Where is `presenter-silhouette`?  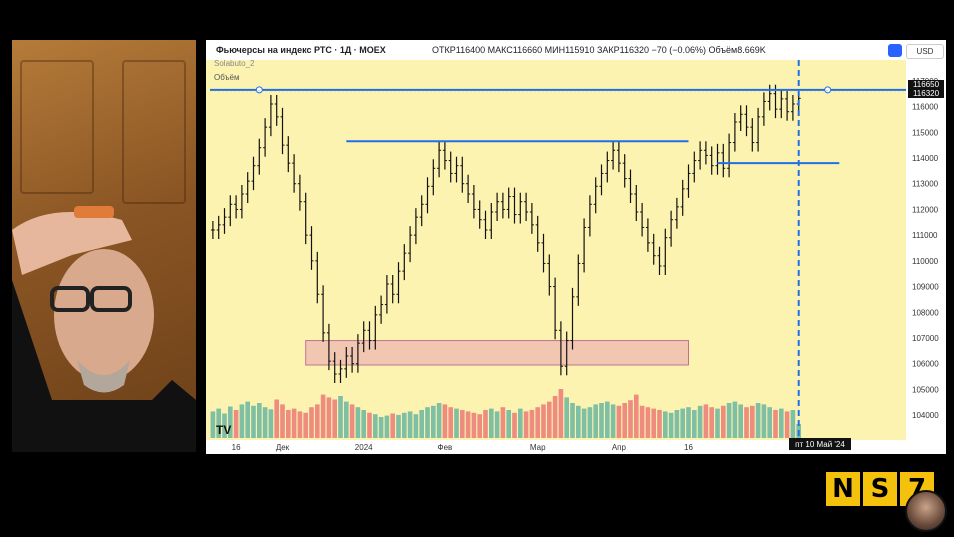
presenter-silhouette is located at coordinates (104, 329).